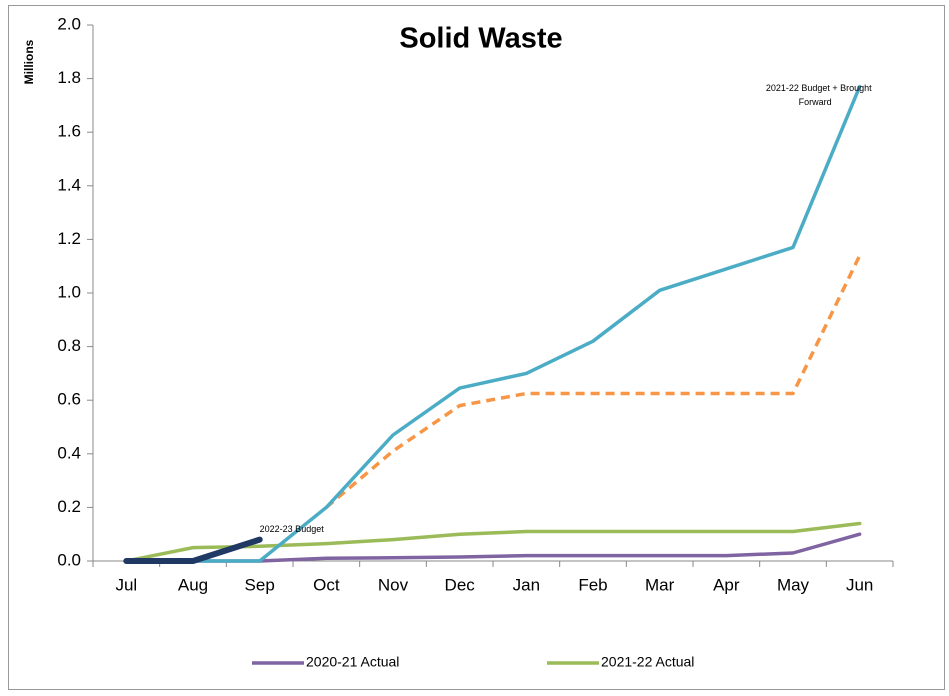 The width and height of the screenshot is (949, 696). I want to click on y-axis-label: Millions, so click(29, 61).